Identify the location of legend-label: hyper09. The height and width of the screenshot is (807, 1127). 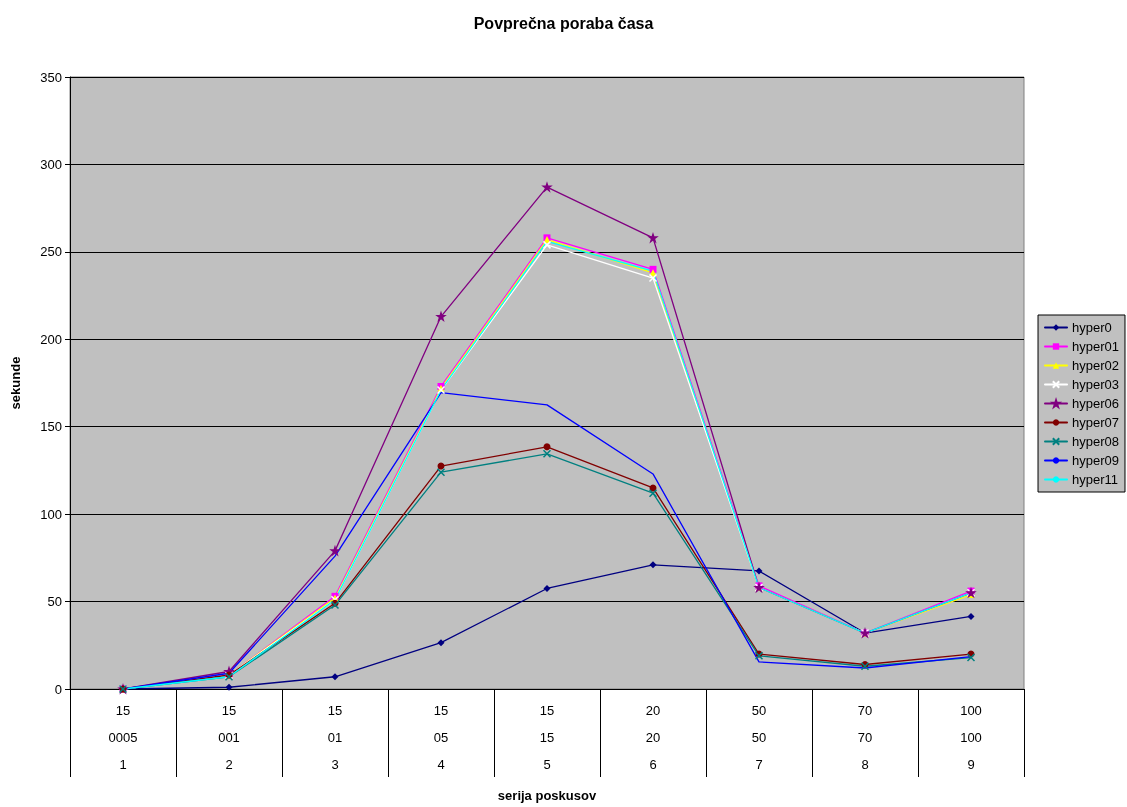
(1096, 460).